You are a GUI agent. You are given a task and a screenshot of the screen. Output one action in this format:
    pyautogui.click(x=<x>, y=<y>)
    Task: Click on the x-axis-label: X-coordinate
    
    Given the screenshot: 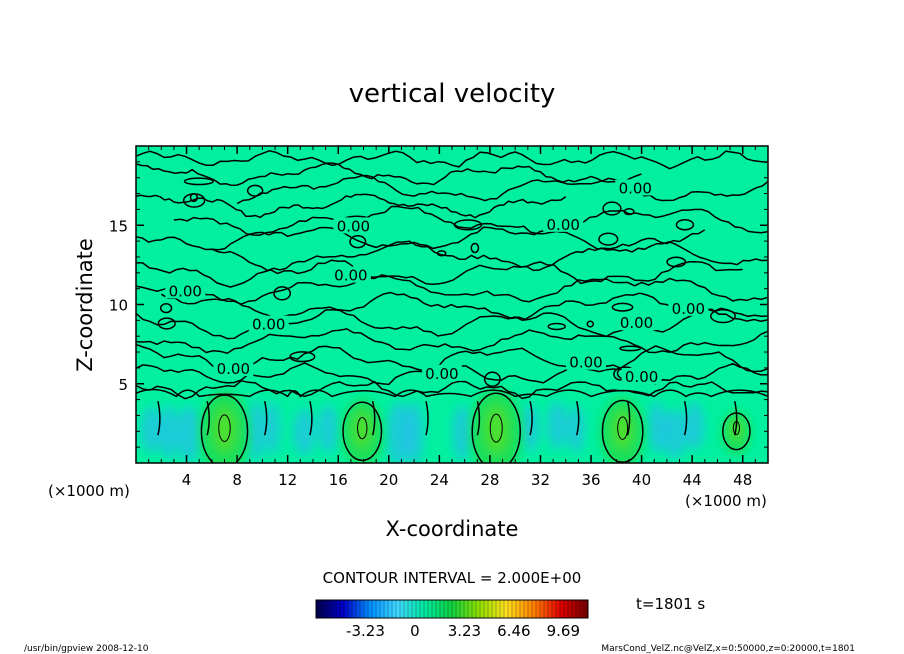 What is the action you would take?
    pyautogui.click(x=452, y=529)
    